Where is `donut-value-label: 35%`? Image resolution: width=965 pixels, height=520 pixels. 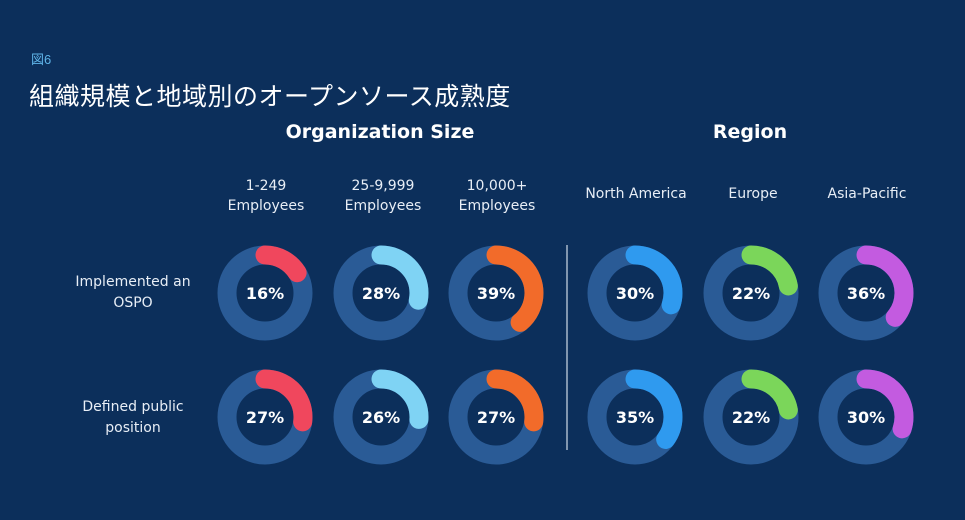
donut-value-label: 35% is located at coordinates (635, 417).